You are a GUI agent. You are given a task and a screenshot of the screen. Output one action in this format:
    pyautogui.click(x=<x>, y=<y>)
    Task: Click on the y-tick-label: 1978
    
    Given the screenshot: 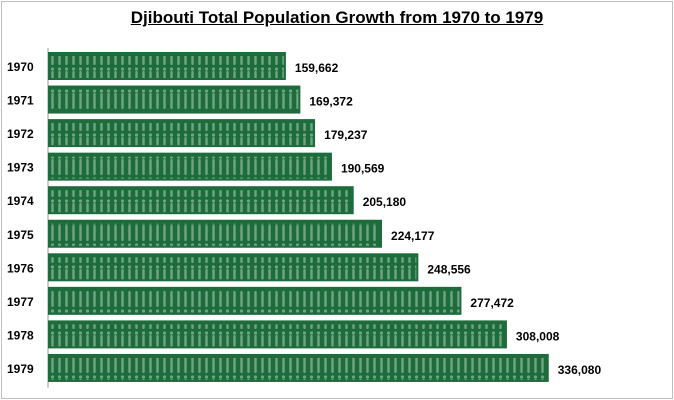 What is the action you would take?
    pyautogui.click(x=20, y=335)
    